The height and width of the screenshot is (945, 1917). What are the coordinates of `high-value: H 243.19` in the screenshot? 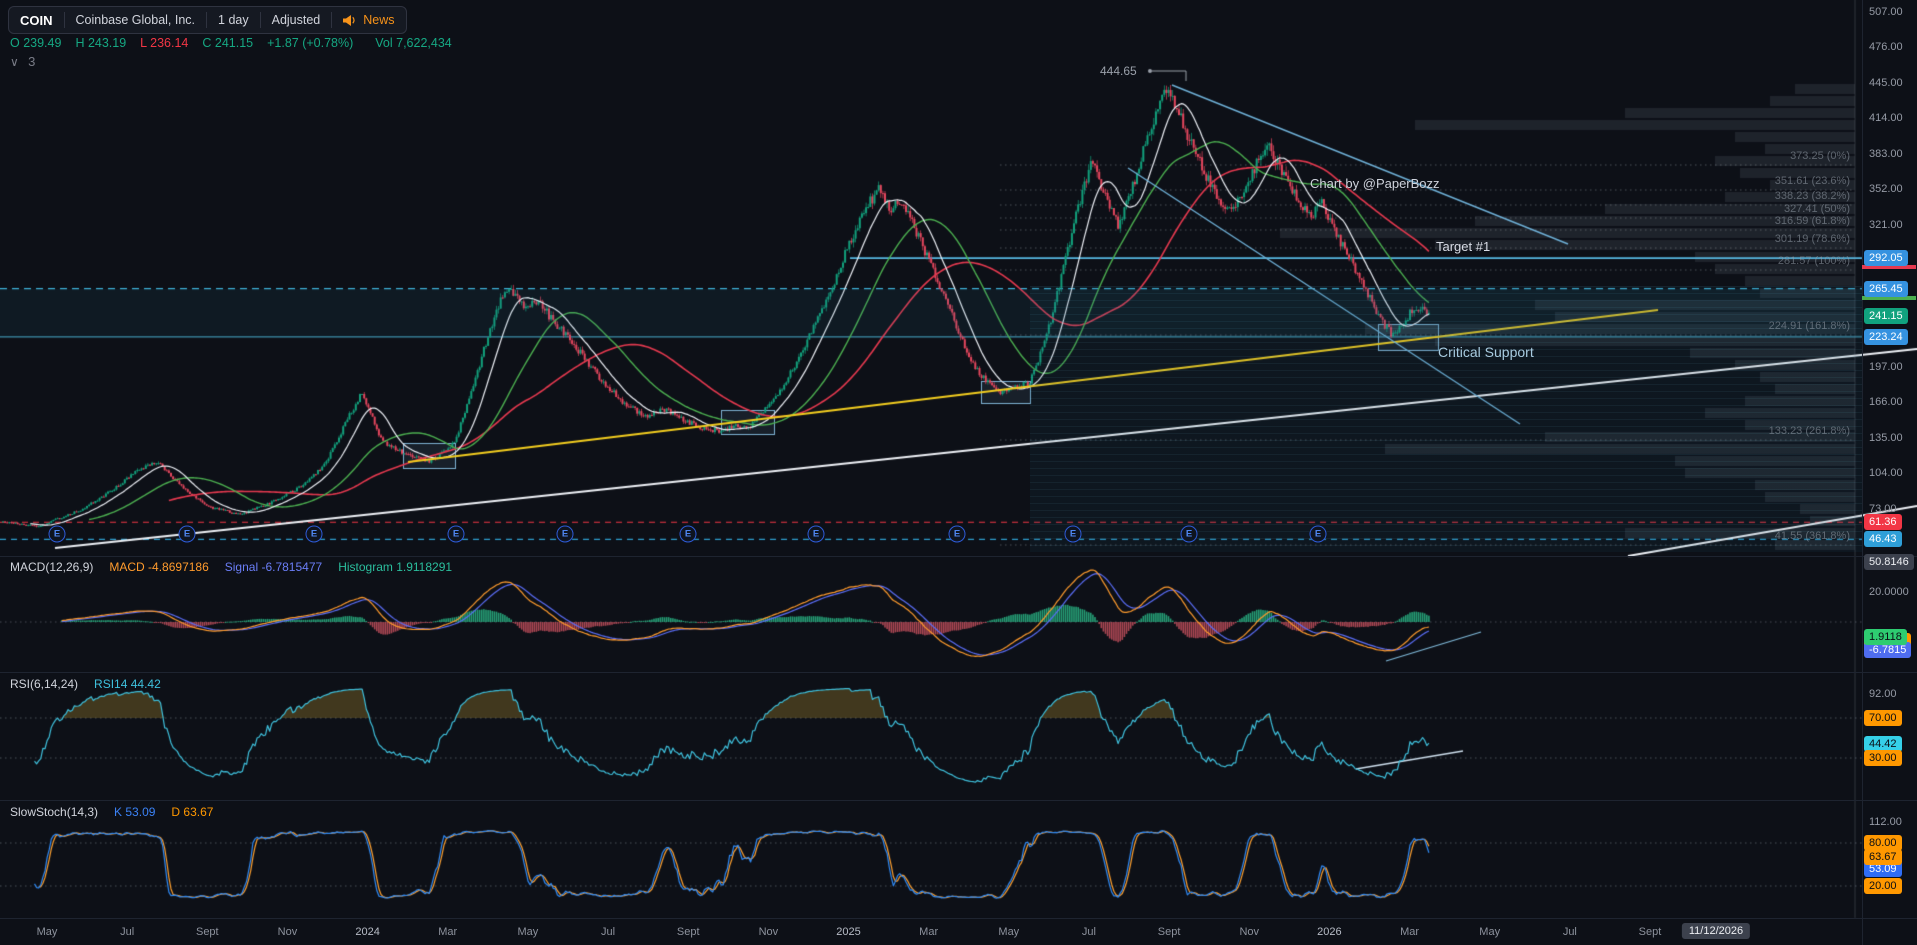 It's located at (101, 43).